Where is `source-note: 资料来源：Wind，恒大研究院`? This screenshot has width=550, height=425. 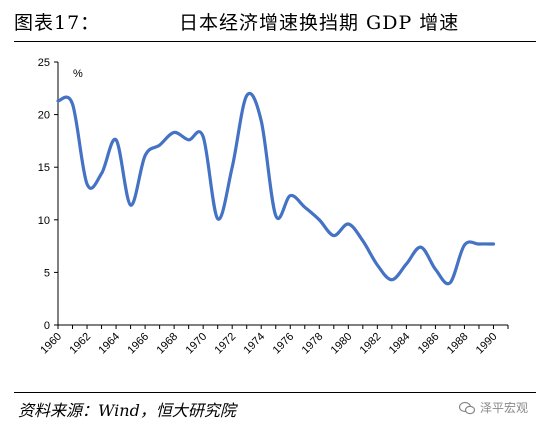
source-note: 资料来源：Wind，恒大研究院 is located at coordinates (127, 410).